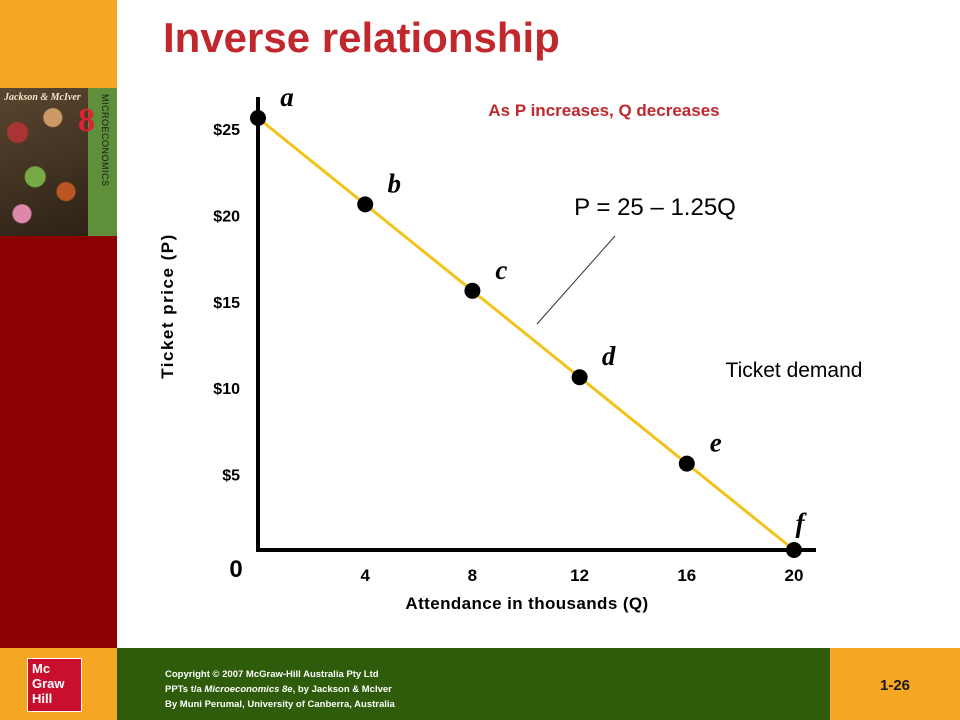  I want to click on data-point-a, so click(258, 118).